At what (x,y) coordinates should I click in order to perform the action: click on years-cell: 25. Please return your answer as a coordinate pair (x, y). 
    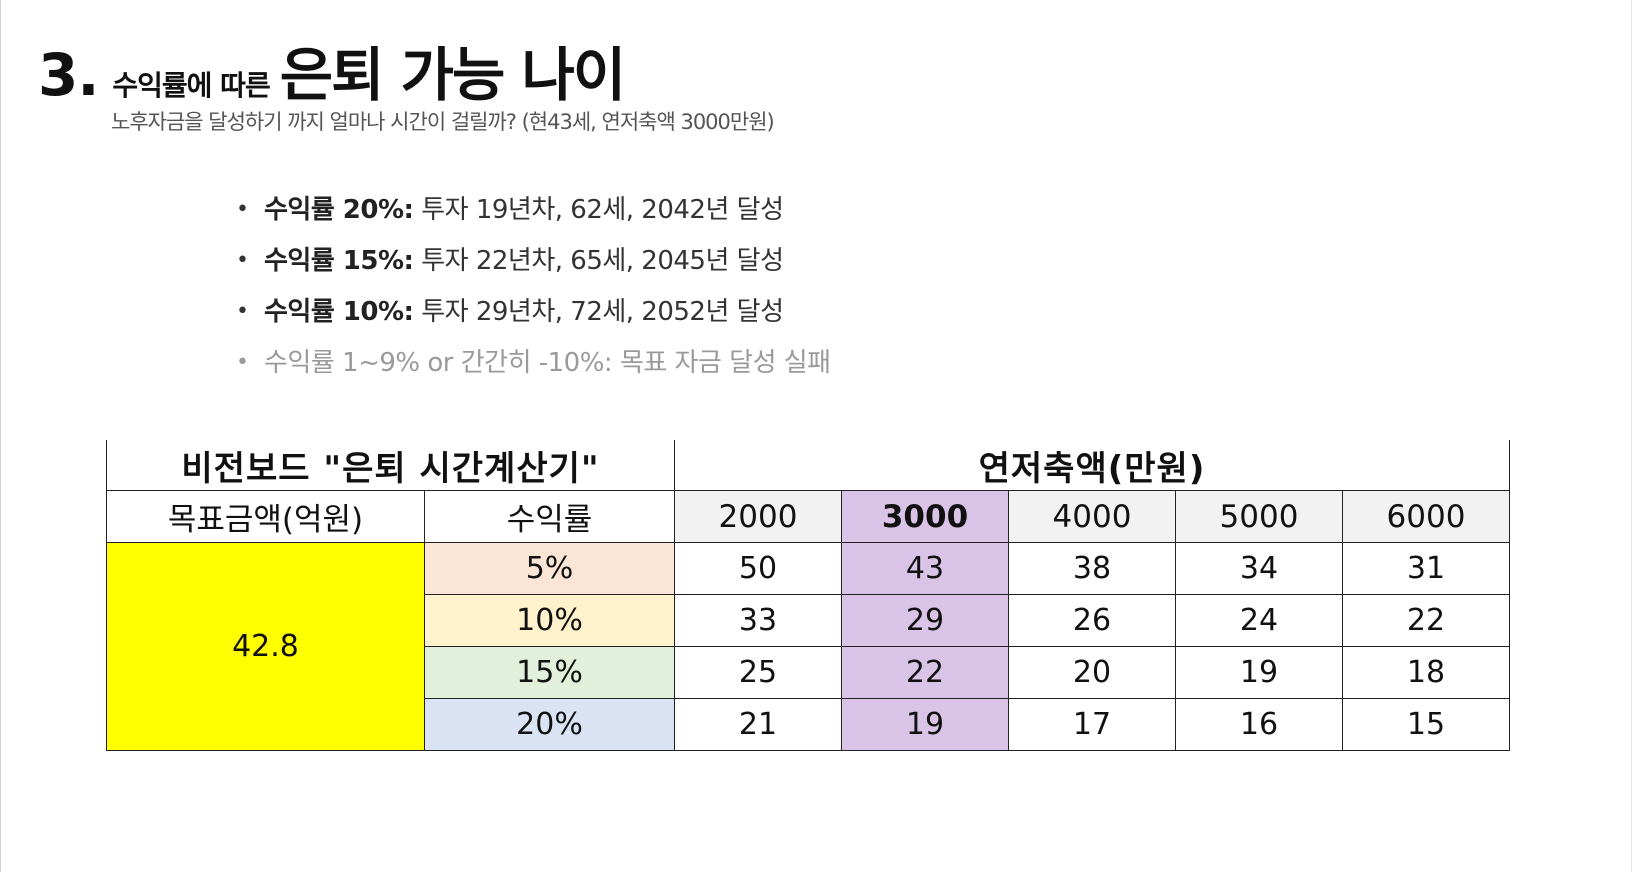
    Looking at the image, I should click on (758, 672).